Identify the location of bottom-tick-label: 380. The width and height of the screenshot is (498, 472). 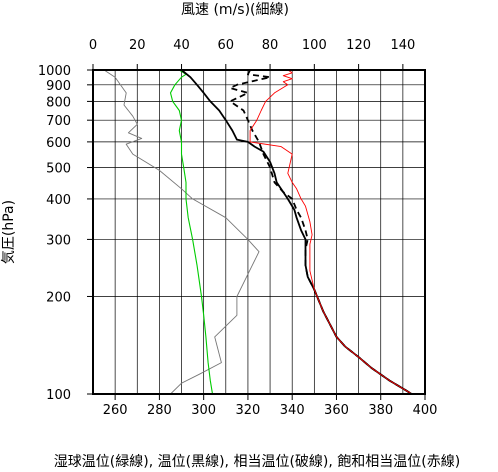
(380, 410).